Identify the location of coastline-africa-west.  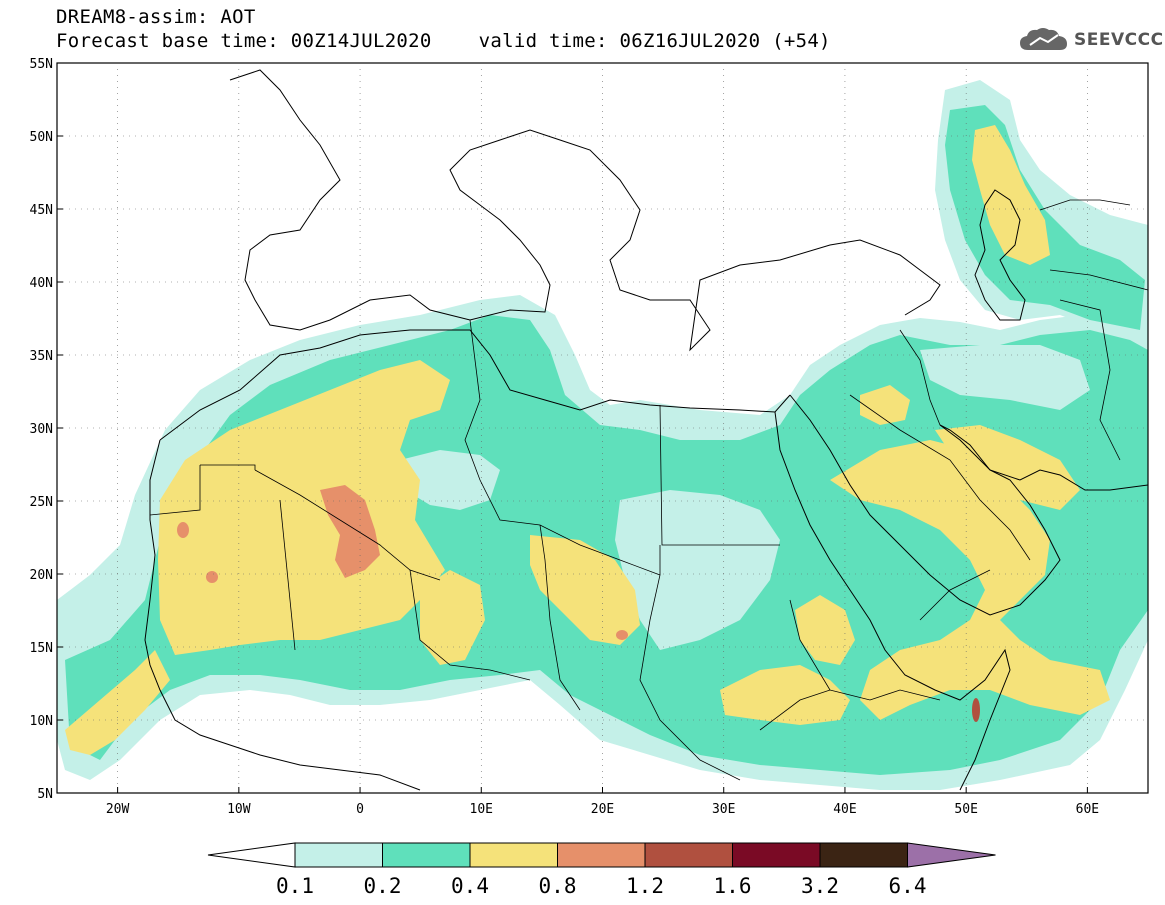
(282, 615).